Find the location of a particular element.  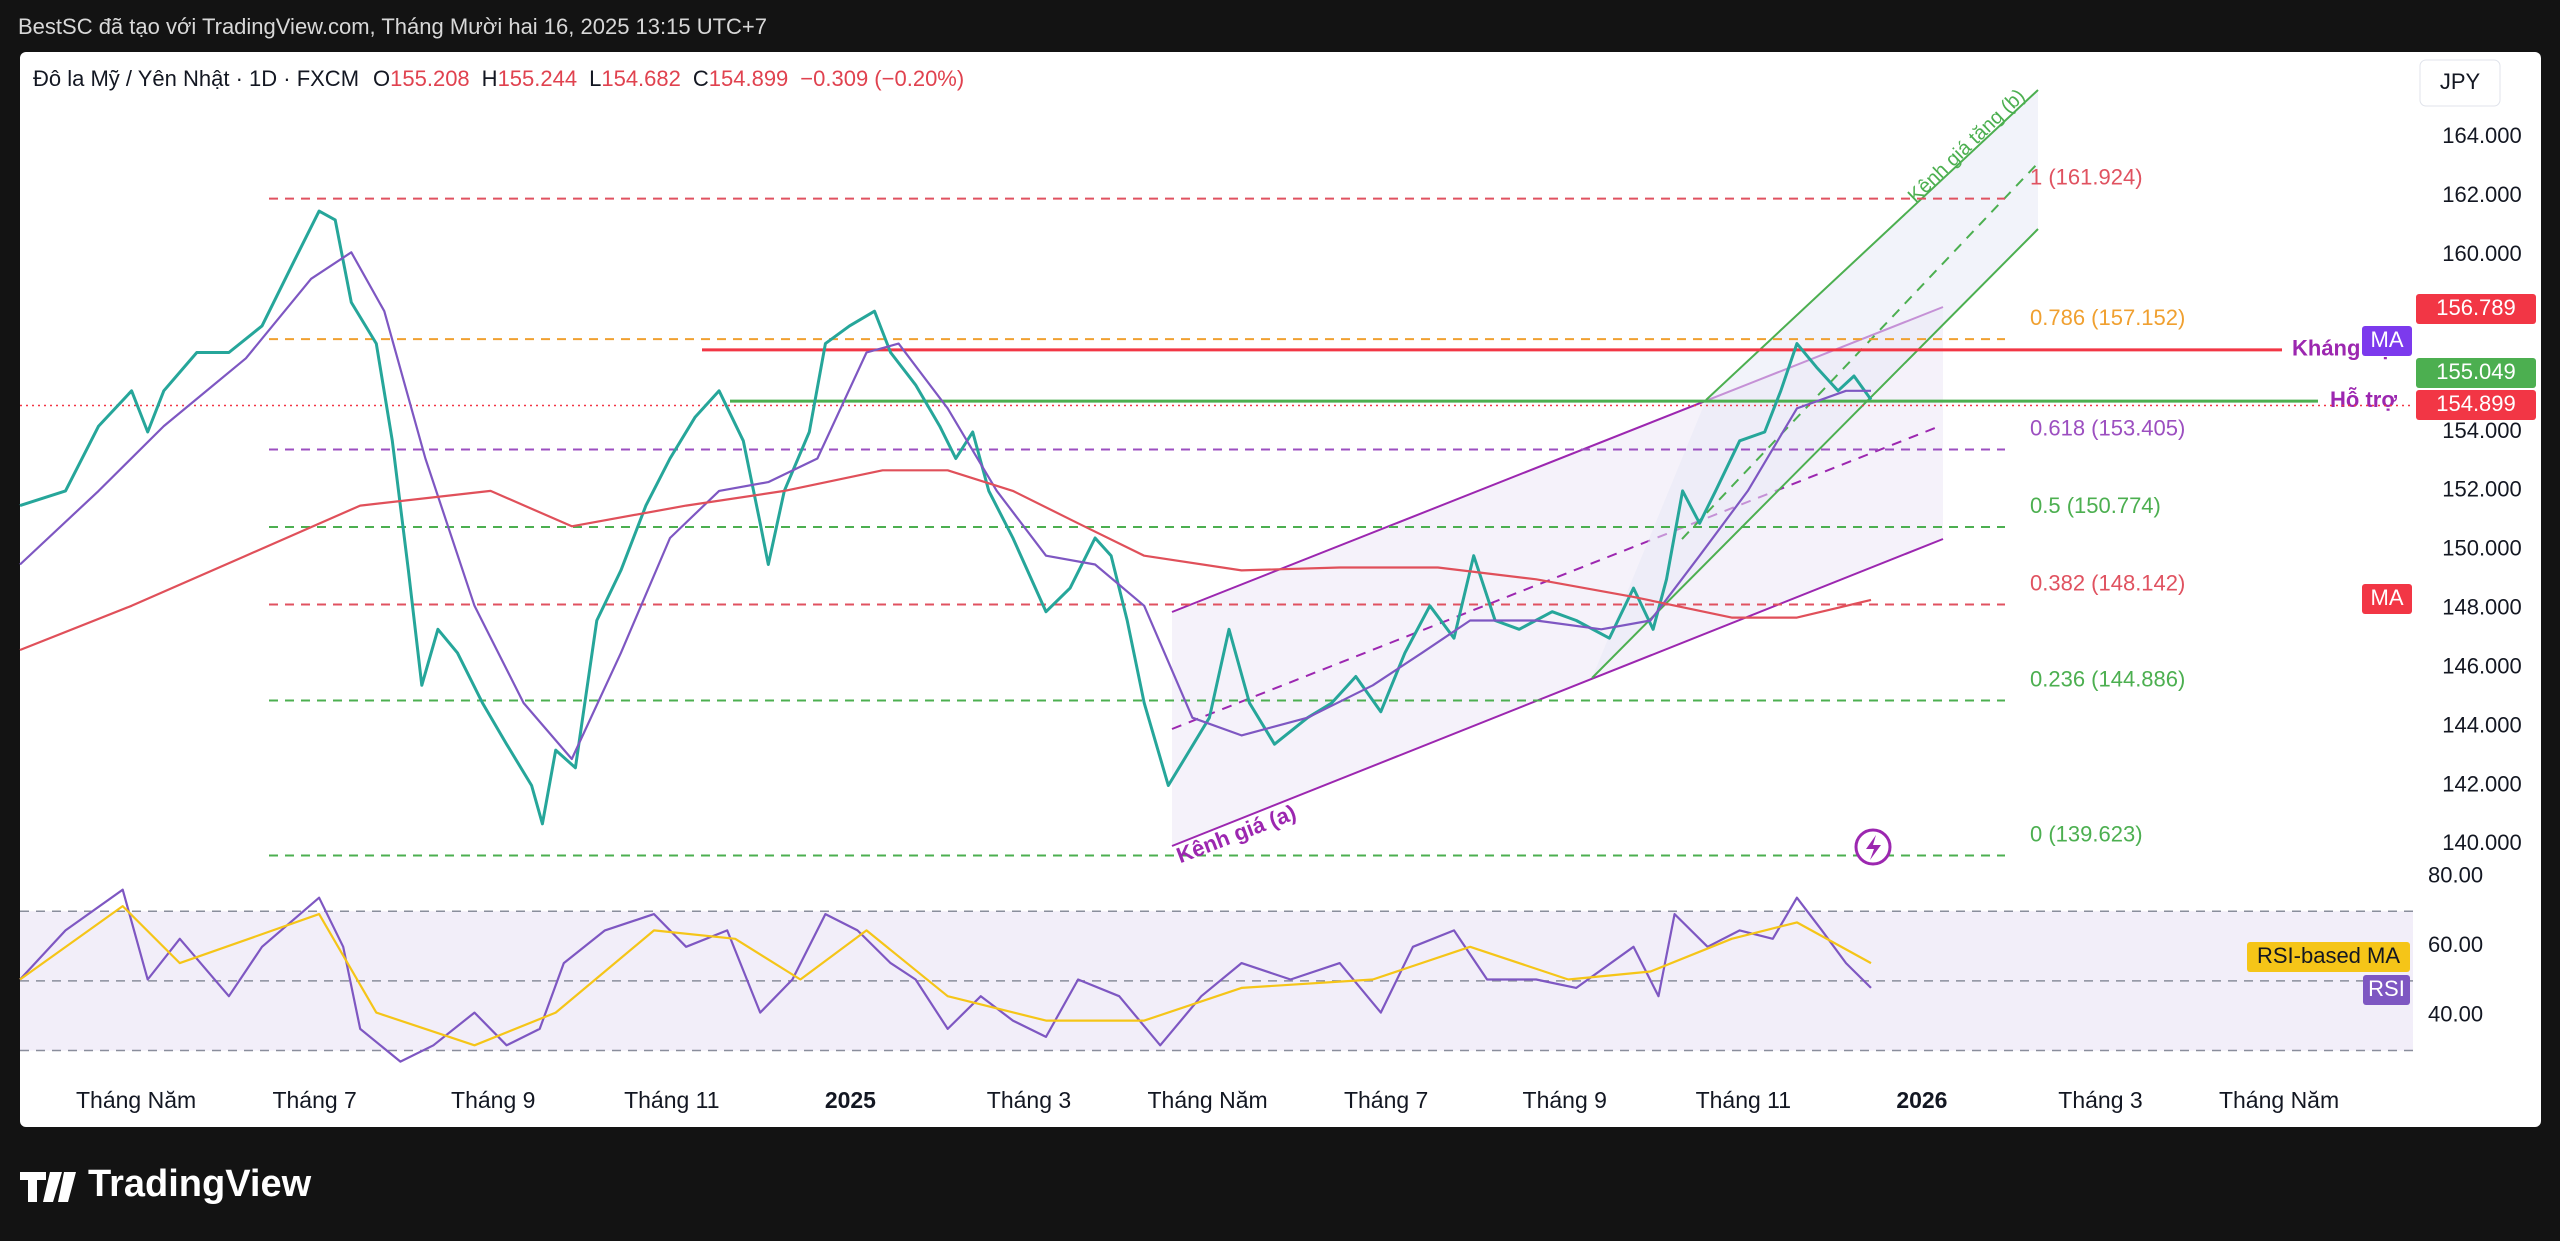

header-text: 155.244 is located at coordinates (538, 78).